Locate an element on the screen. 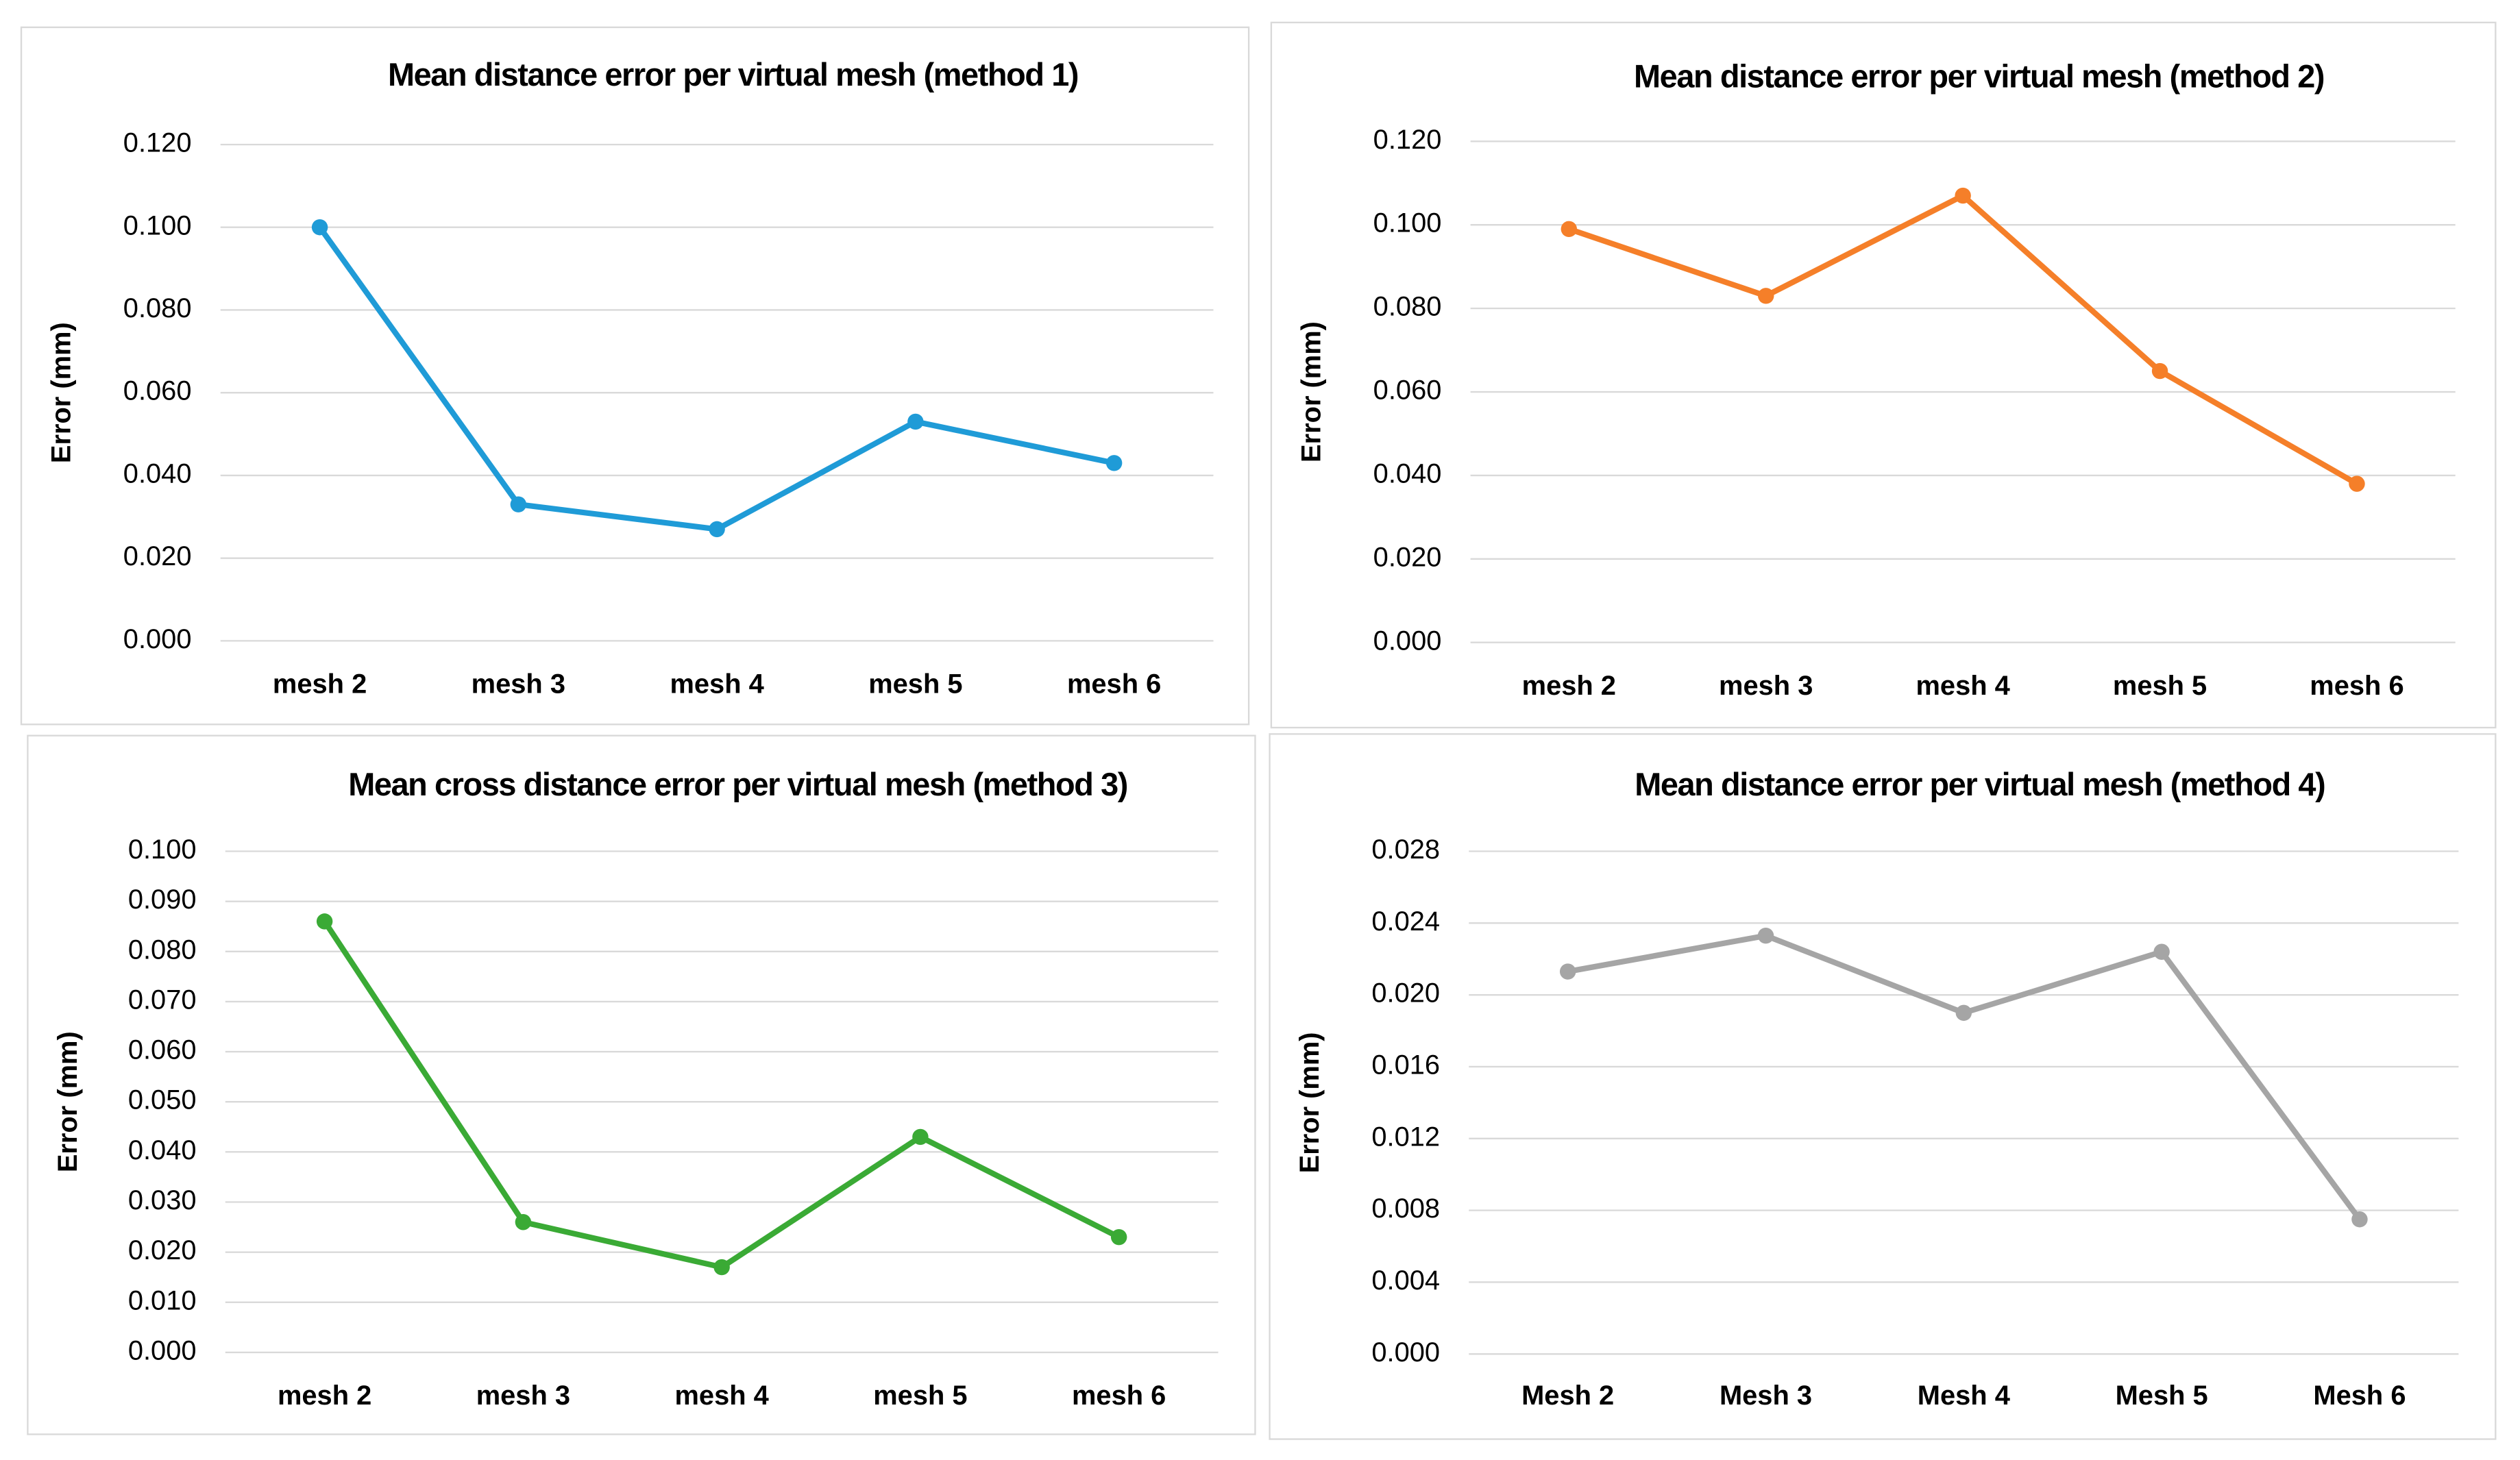 The width and height of the screenshot is (2520, 1460). x-tick-label: Mesh 5 is located at coordinates (2162, 1396).